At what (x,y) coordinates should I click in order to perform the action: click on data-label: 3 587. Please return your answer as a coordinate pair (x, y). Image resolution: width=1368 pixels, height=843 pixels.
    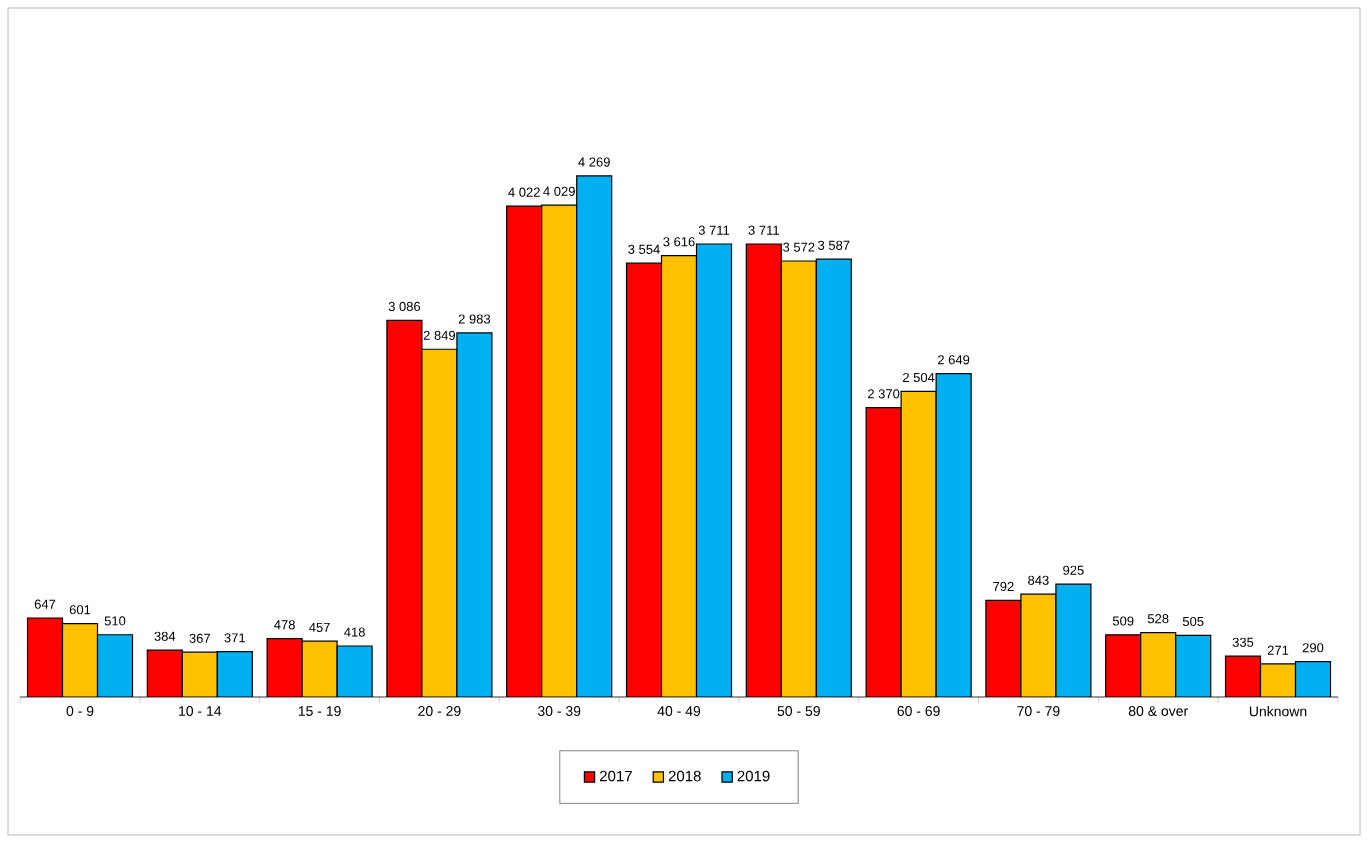
    Looking at the image, I should click on (834, 245).